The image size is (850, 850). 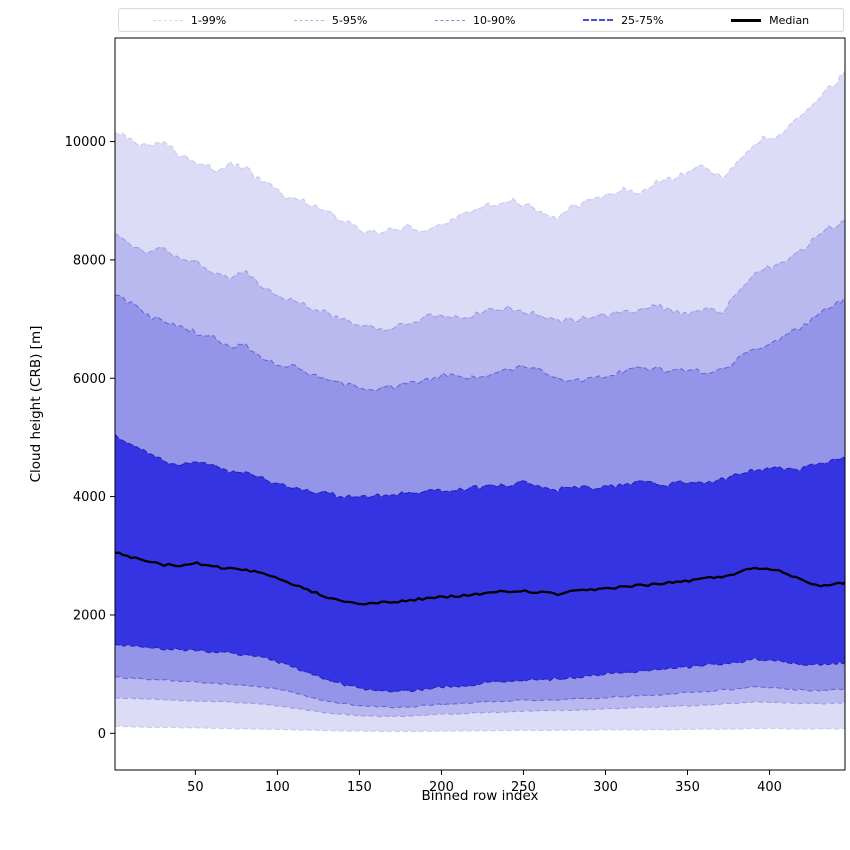 What do you see at coordinates (480, 578) in the screenshot?
I see `median-line` at bounding box center [480, 578].